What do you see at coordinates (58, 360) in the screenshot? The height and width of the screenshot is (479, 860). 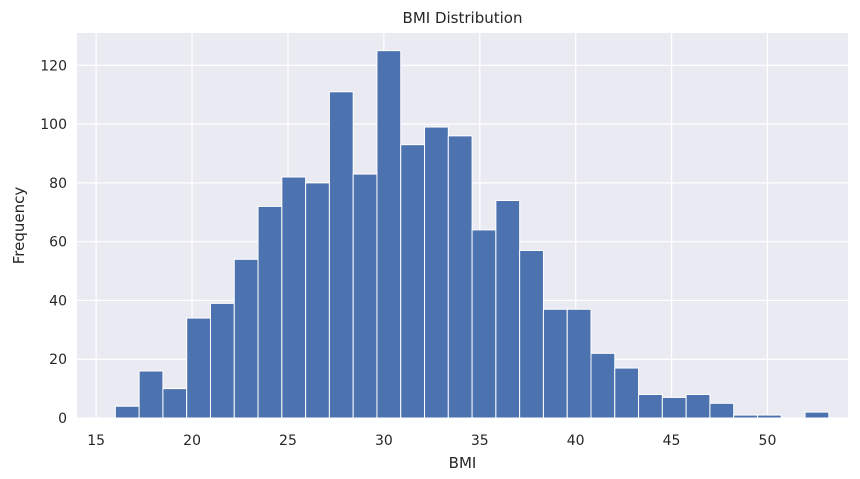 I see `y-tick-label: 20` at bounding box center [58, 360].